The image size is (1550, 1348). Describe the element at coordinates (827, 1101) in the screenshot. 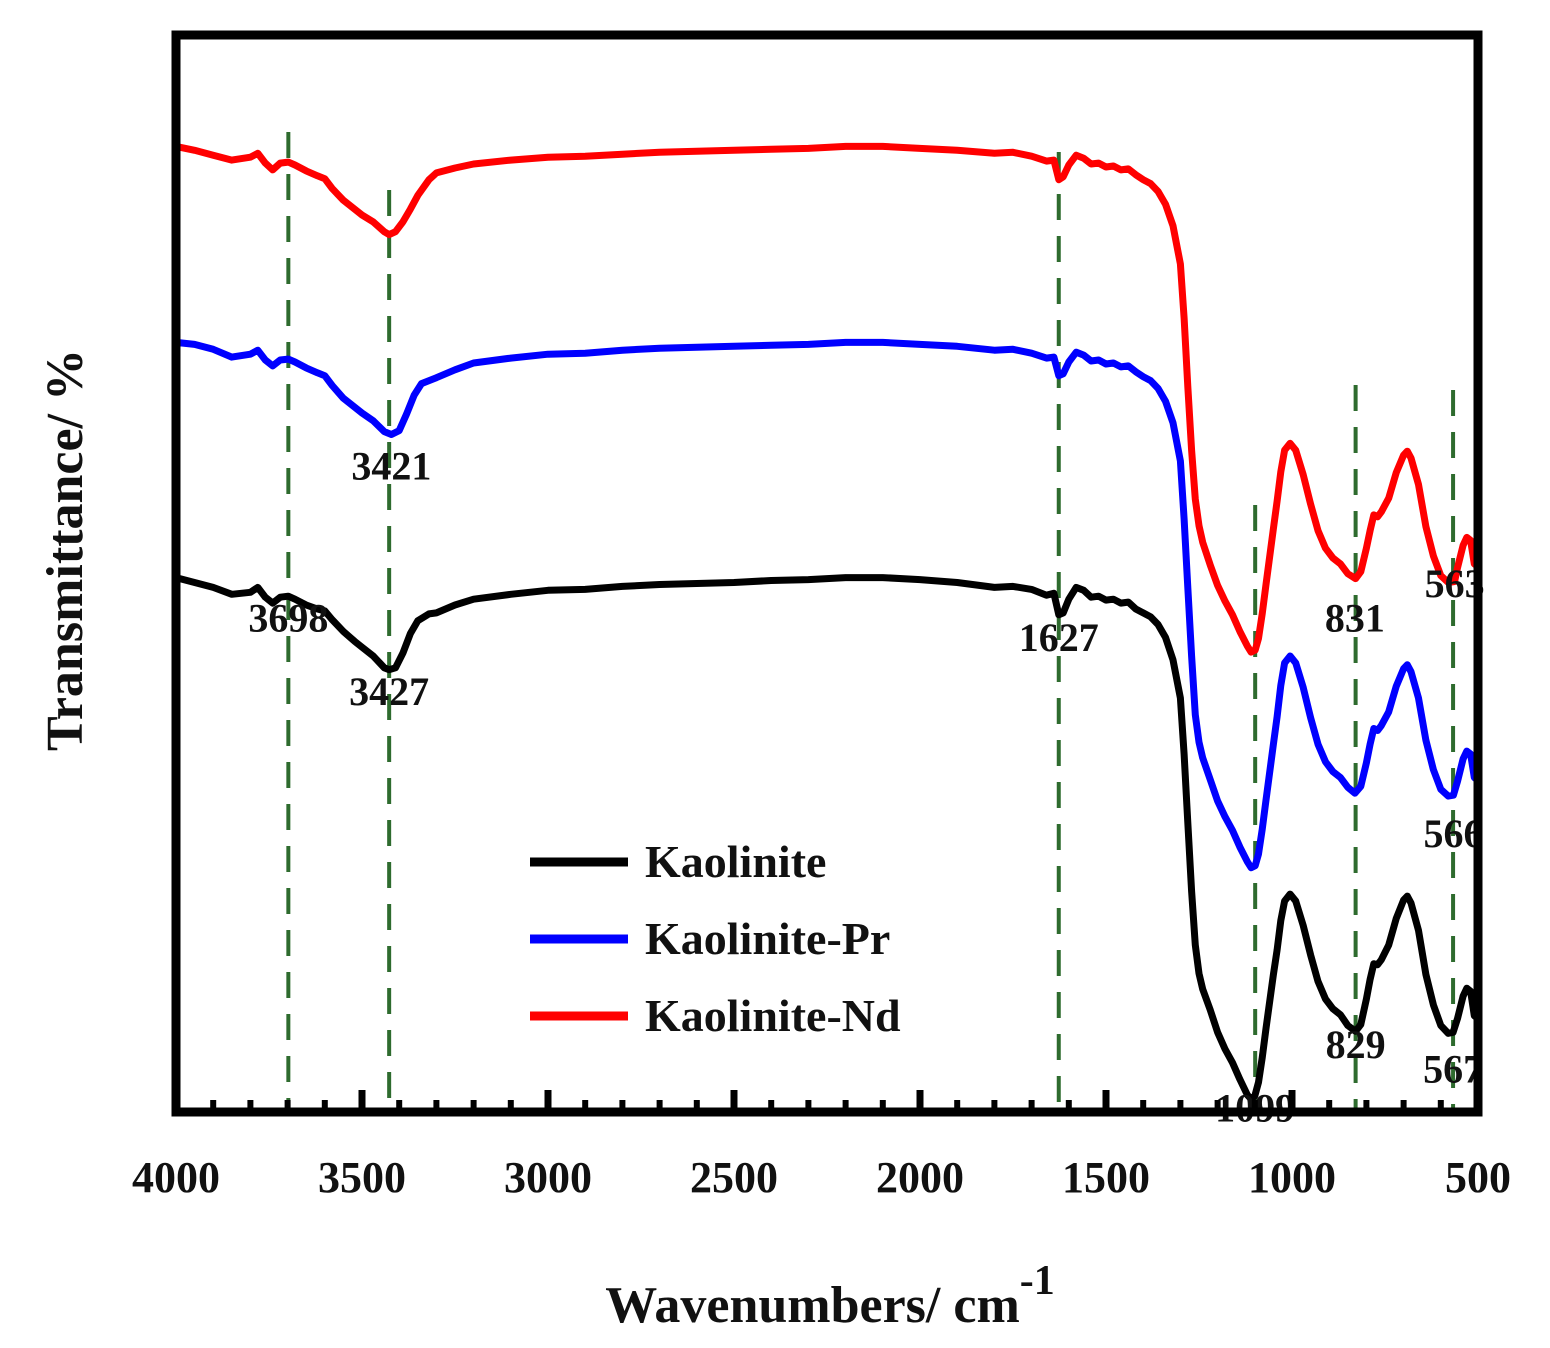

I see `x-axis-ticks` at that location.